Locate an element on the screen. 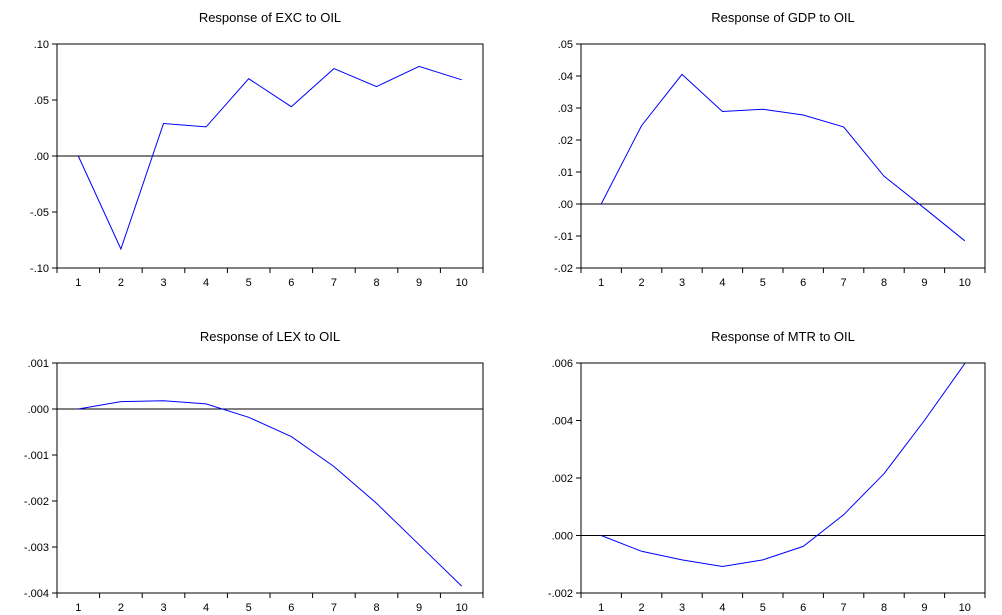 This screenshot has height=615, width=1002. chart-title: Response of LEX to OIL is located at coordinates (270, 336).